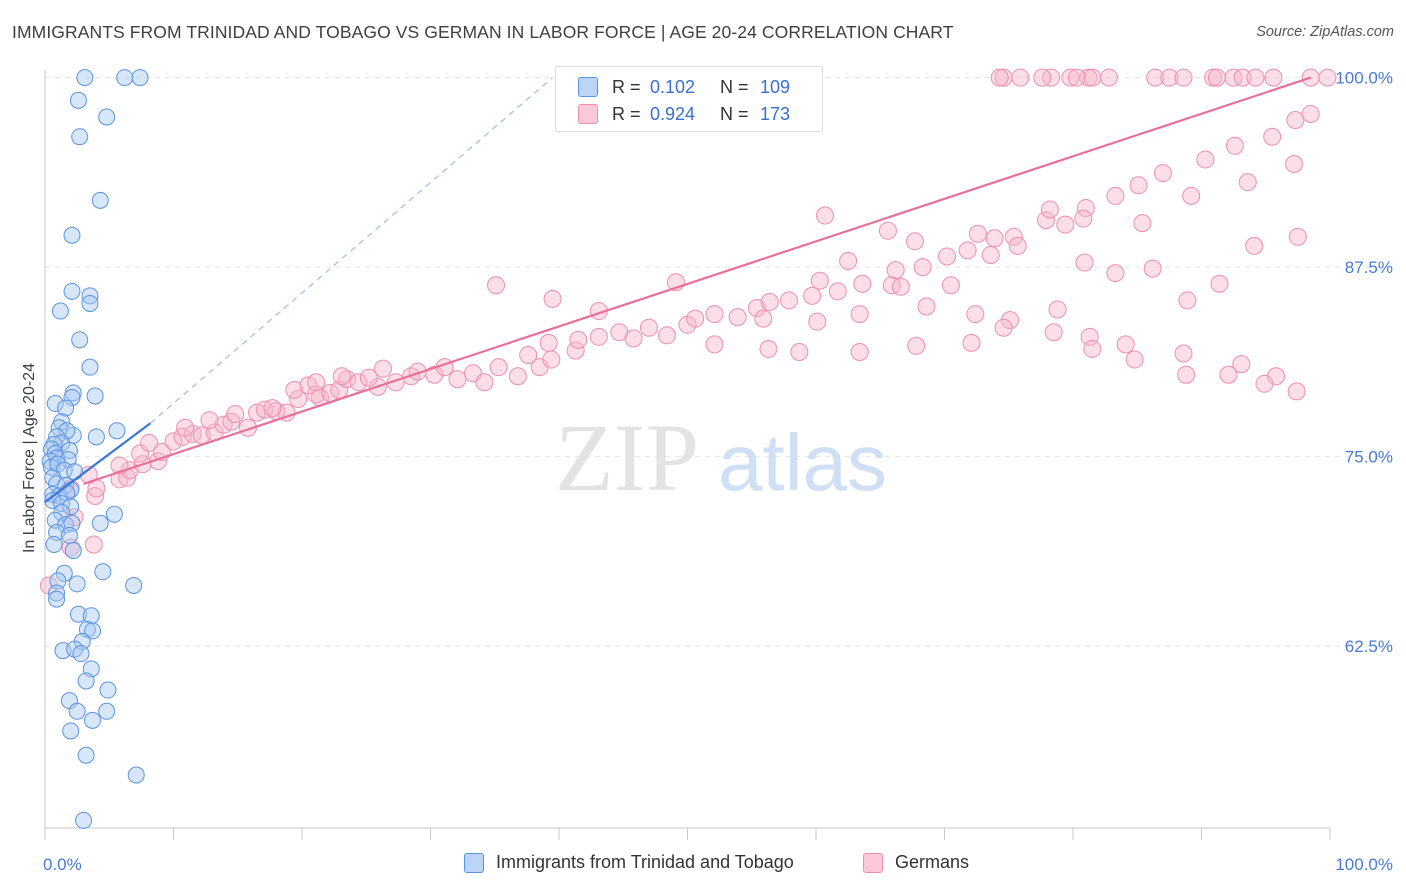  What do you see at coordinates (98, 462) in the screenshot?
I see `trinidad-trend-line` at bounding box center [98, 462].